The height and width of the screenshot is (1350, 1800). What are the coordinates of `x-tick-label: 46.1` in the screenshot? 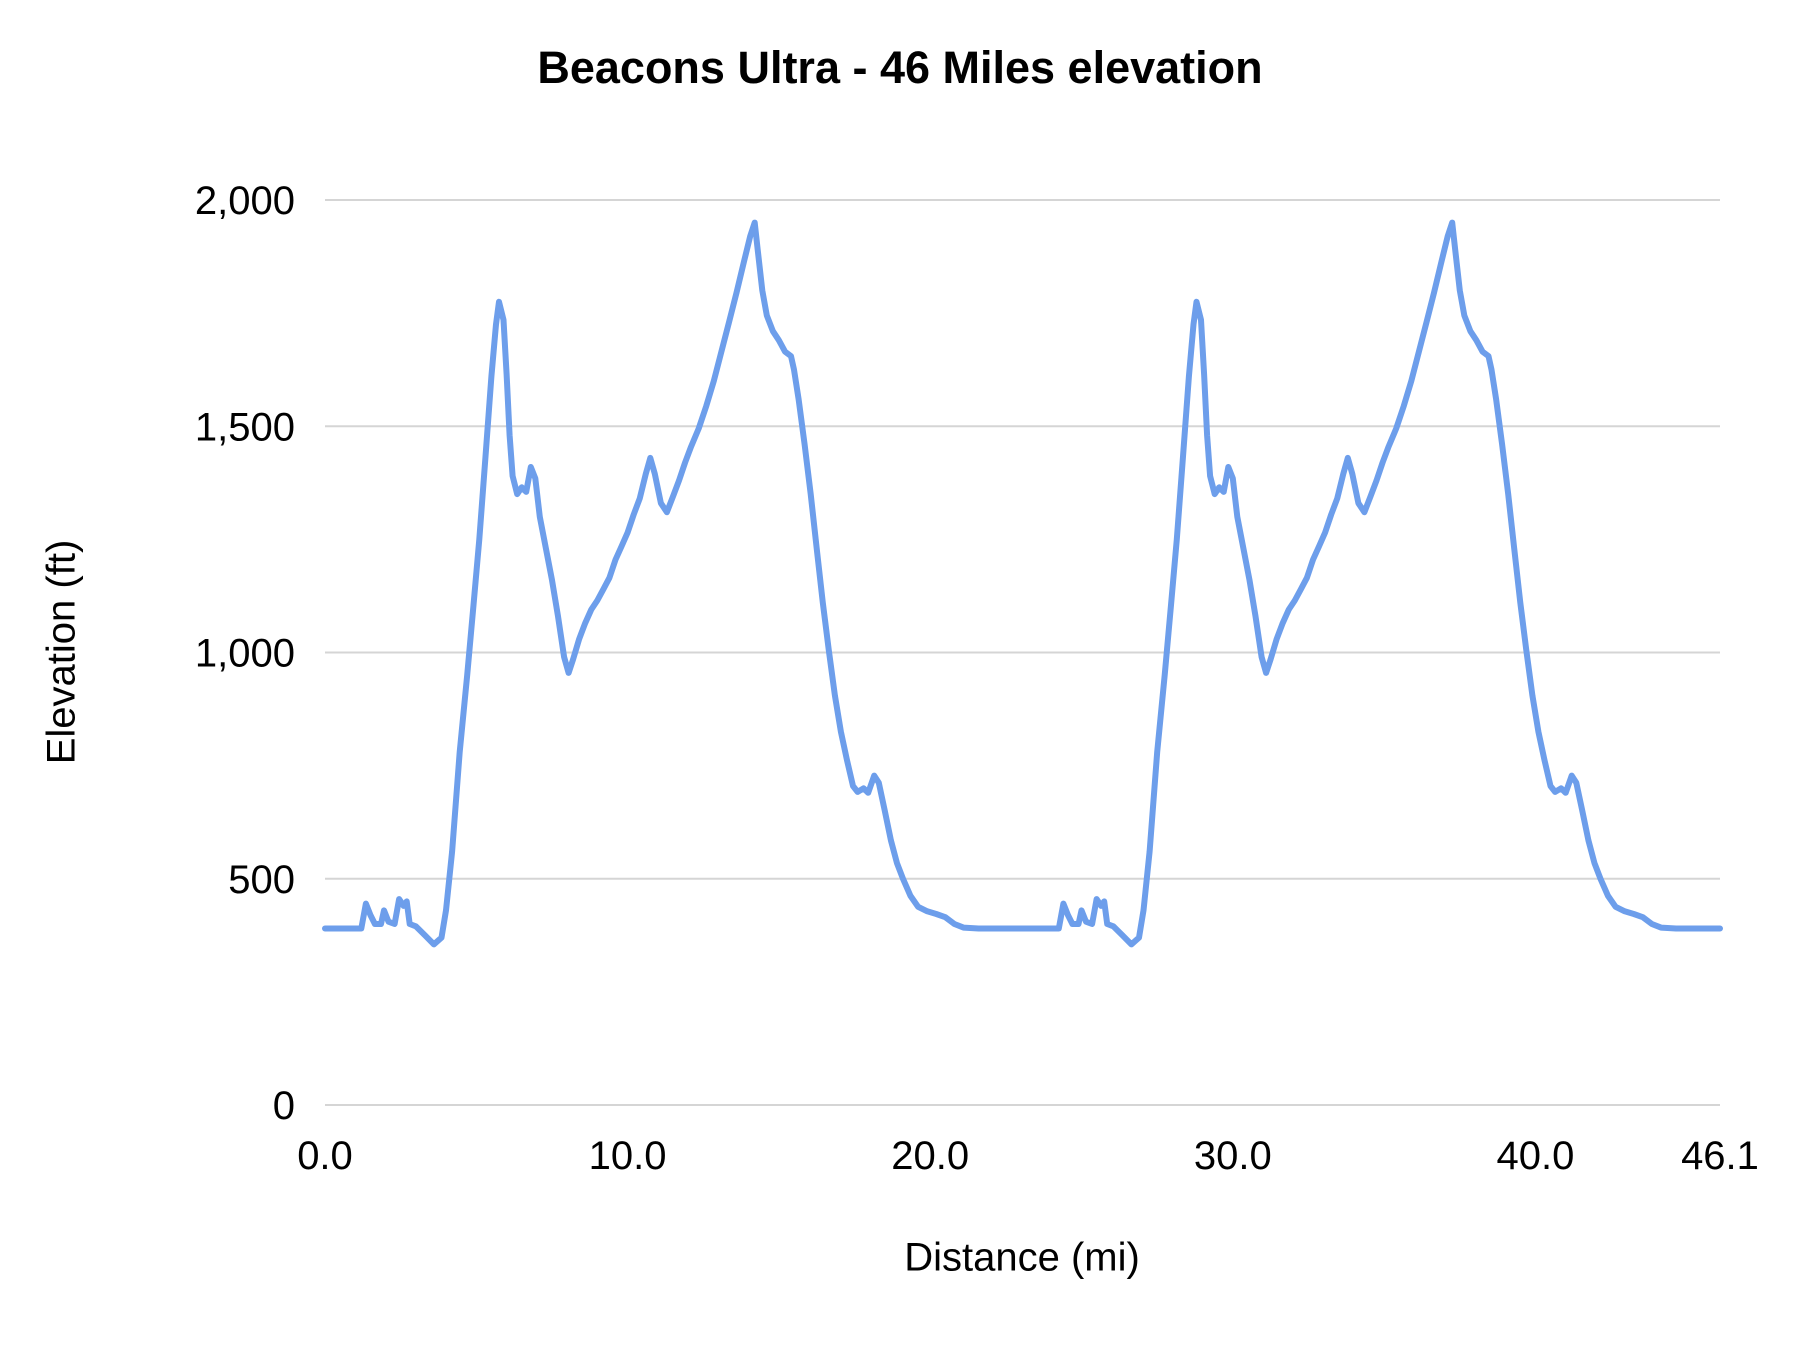 It's located at (1720, 1156).